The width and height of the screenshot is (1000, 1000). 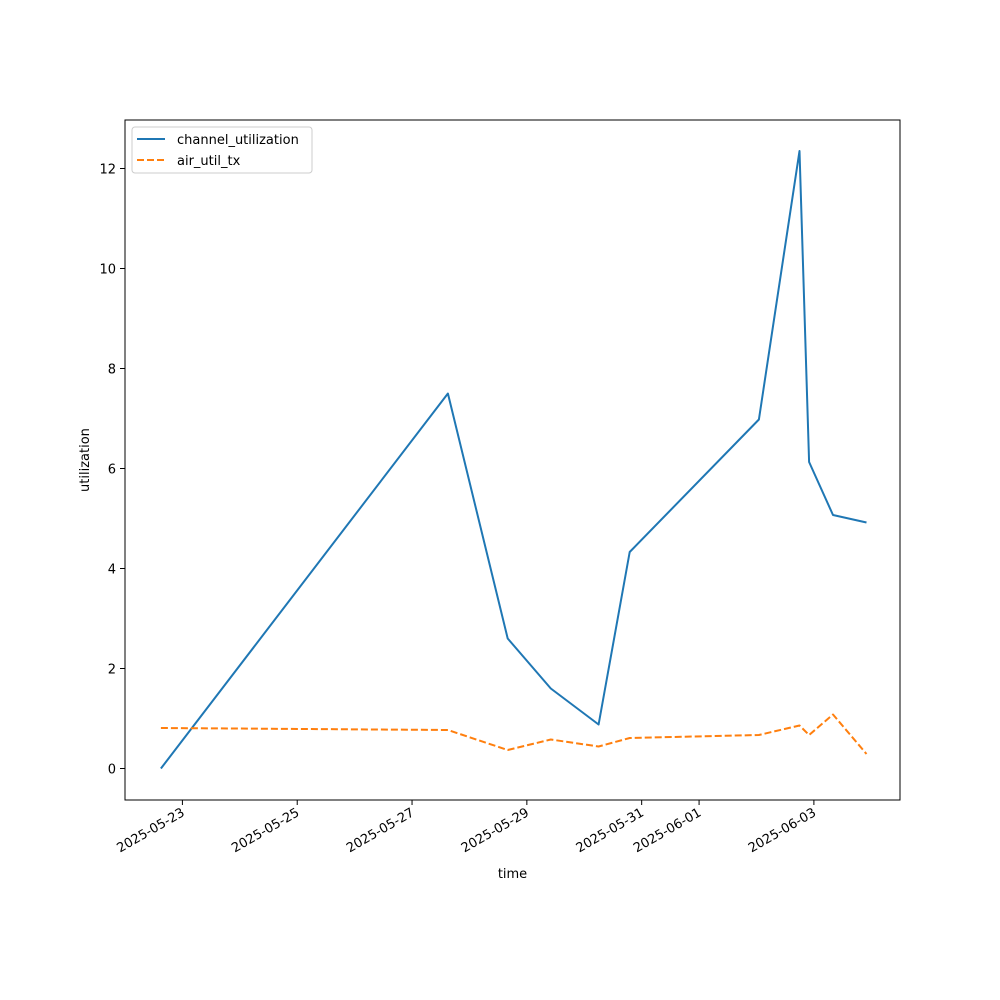 I want to click on legend: channel_utilization air_util_tx, so click(x=222, y=150).